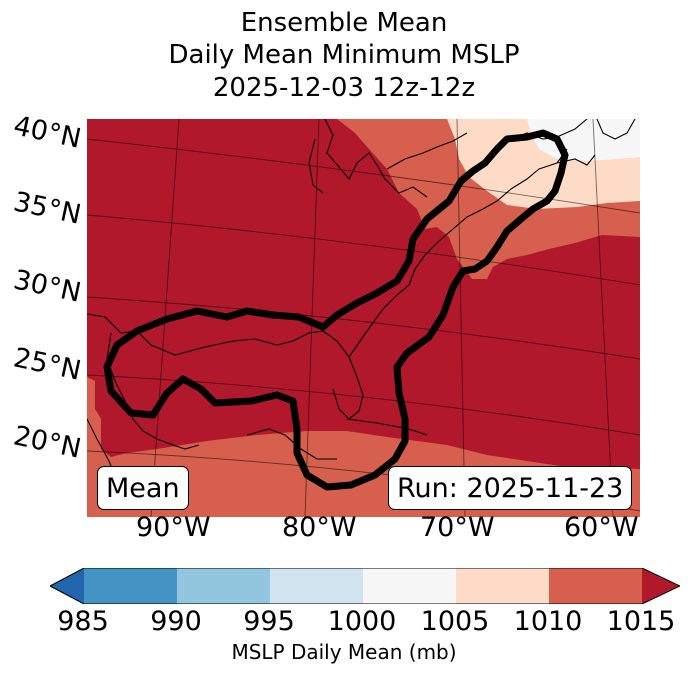 The height and width of the screenshot is (674, 688). I want to click on colorbar-bin-gt1015, so click(661, 586).